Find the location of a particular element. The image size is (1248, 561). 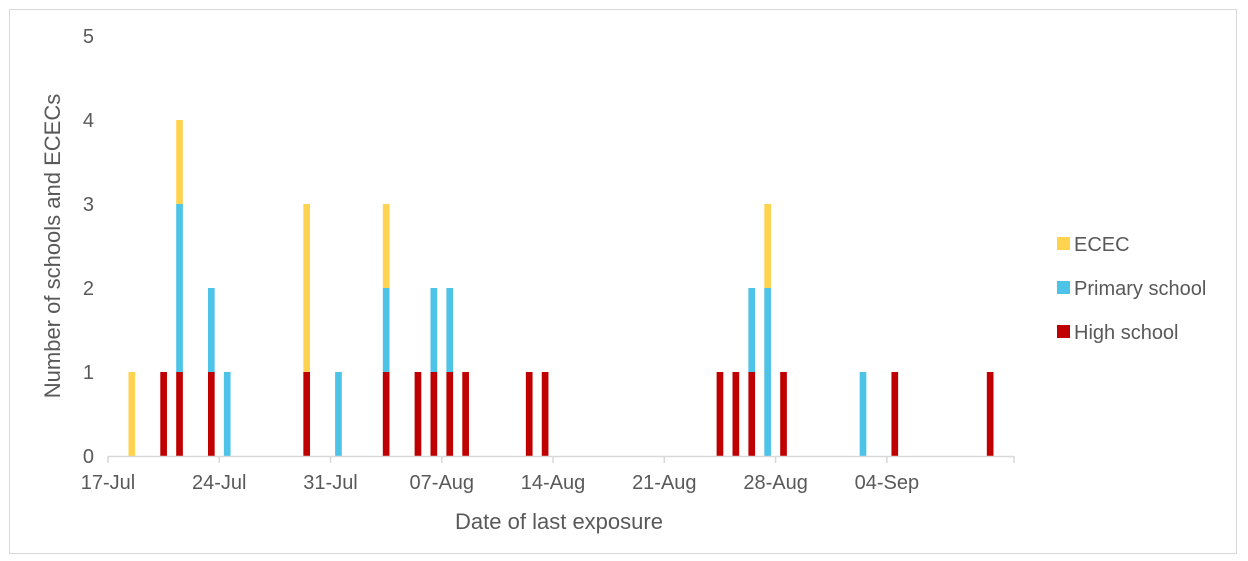

x-tick-label: 07-Aug is located at coordinates (442, 483).